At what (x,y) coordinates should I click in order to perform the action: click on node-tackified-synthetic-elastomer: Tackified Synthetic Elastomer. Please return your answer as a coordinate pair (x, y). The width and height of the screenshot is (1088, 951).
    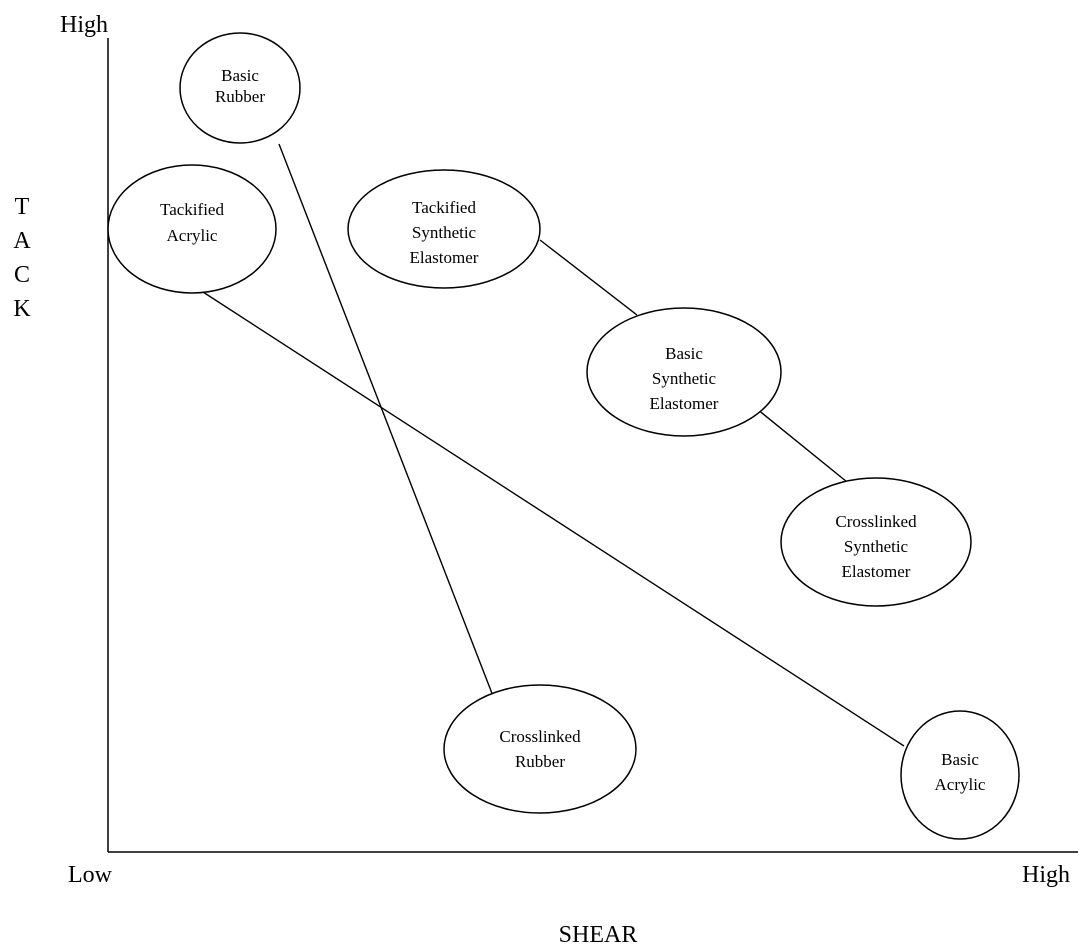
    Looking at the image, I should click on (444, 229).